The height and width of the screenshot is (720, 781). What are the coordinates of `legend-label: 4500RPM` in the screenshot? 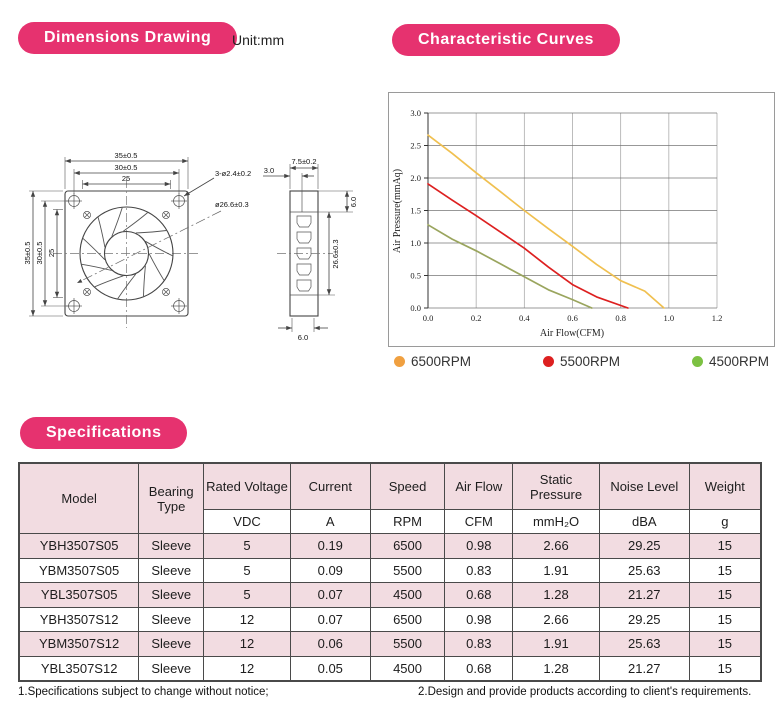 It's located at (738, 361).